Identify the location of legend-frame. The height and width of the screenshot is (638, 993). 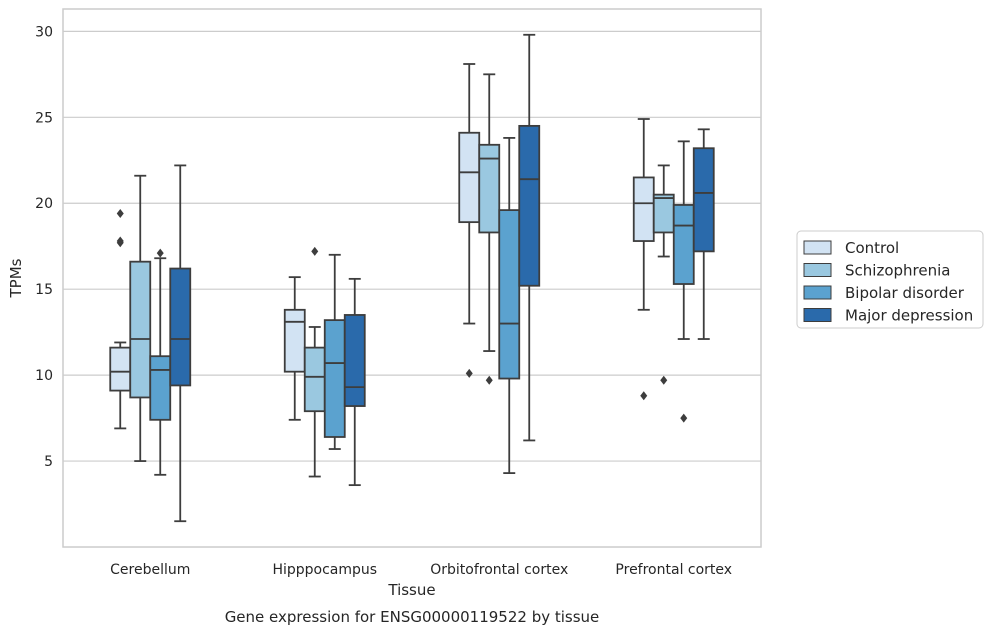
(890, 279).